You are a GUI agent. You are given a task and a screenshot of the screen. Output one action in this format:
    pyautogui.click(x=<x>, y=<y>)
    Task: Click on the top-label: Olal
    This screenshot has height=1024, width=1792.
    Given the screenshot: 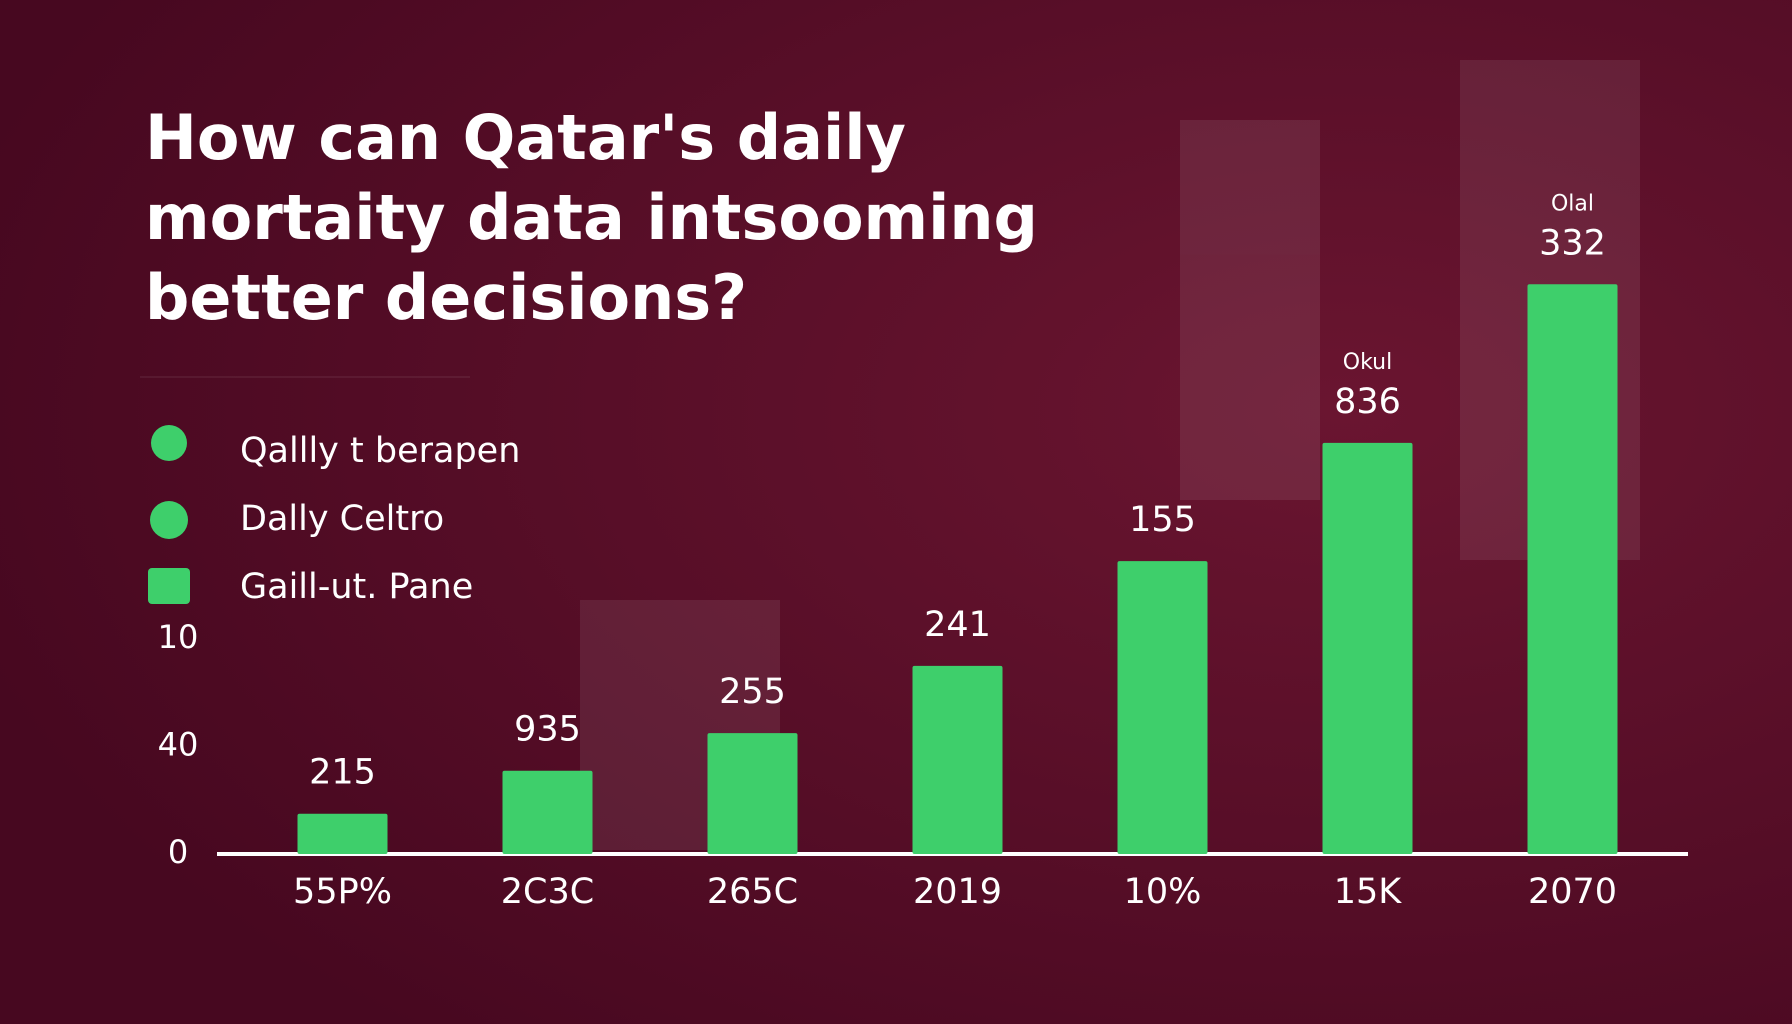 What is the action you would take?
    pyautogui.click(x=1572, y=203)
    